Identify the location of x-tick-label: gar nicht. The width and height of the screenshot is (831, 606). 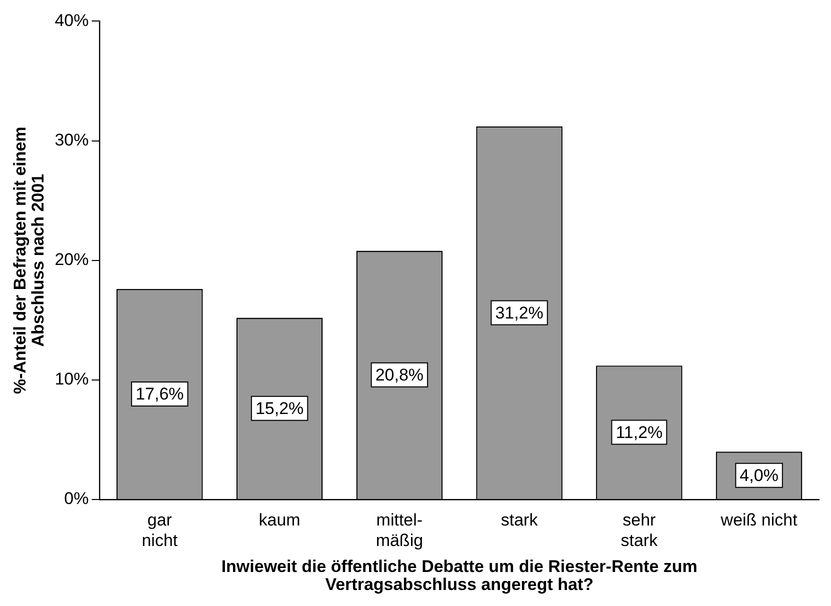
(160, 530).